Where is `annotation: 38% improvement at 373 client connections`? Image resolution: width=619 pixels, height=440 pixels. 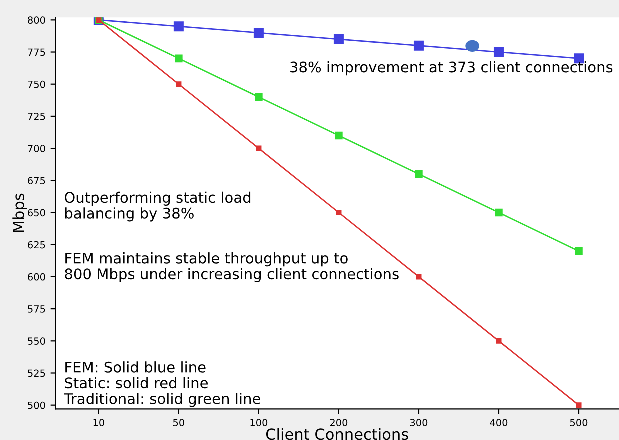 annotation: 38% improvement at 373 client connections is located at coordinates (451, 68).